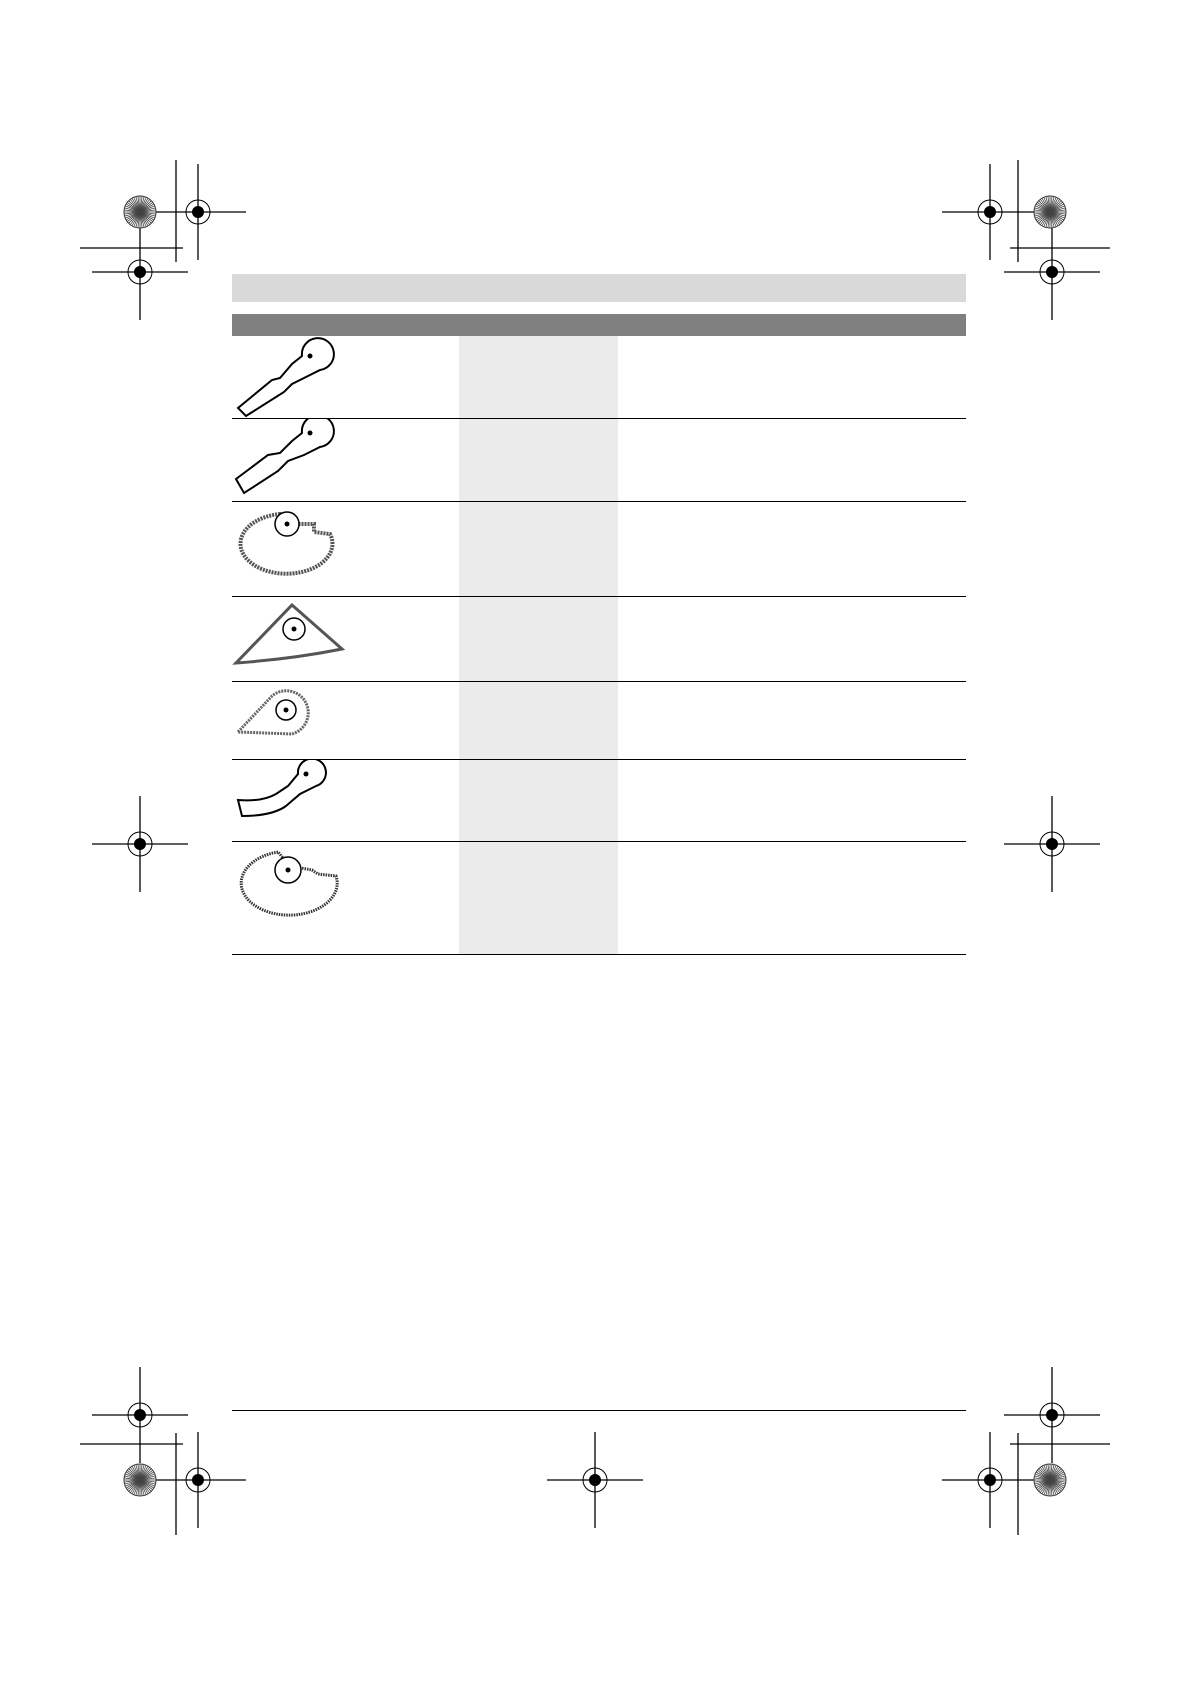 This screenshot has width=1190, height=1684. Describe the element at coordinates (284, 457) in the screenshot. I see `plunge-cut-blade-wide-icon` at that location.